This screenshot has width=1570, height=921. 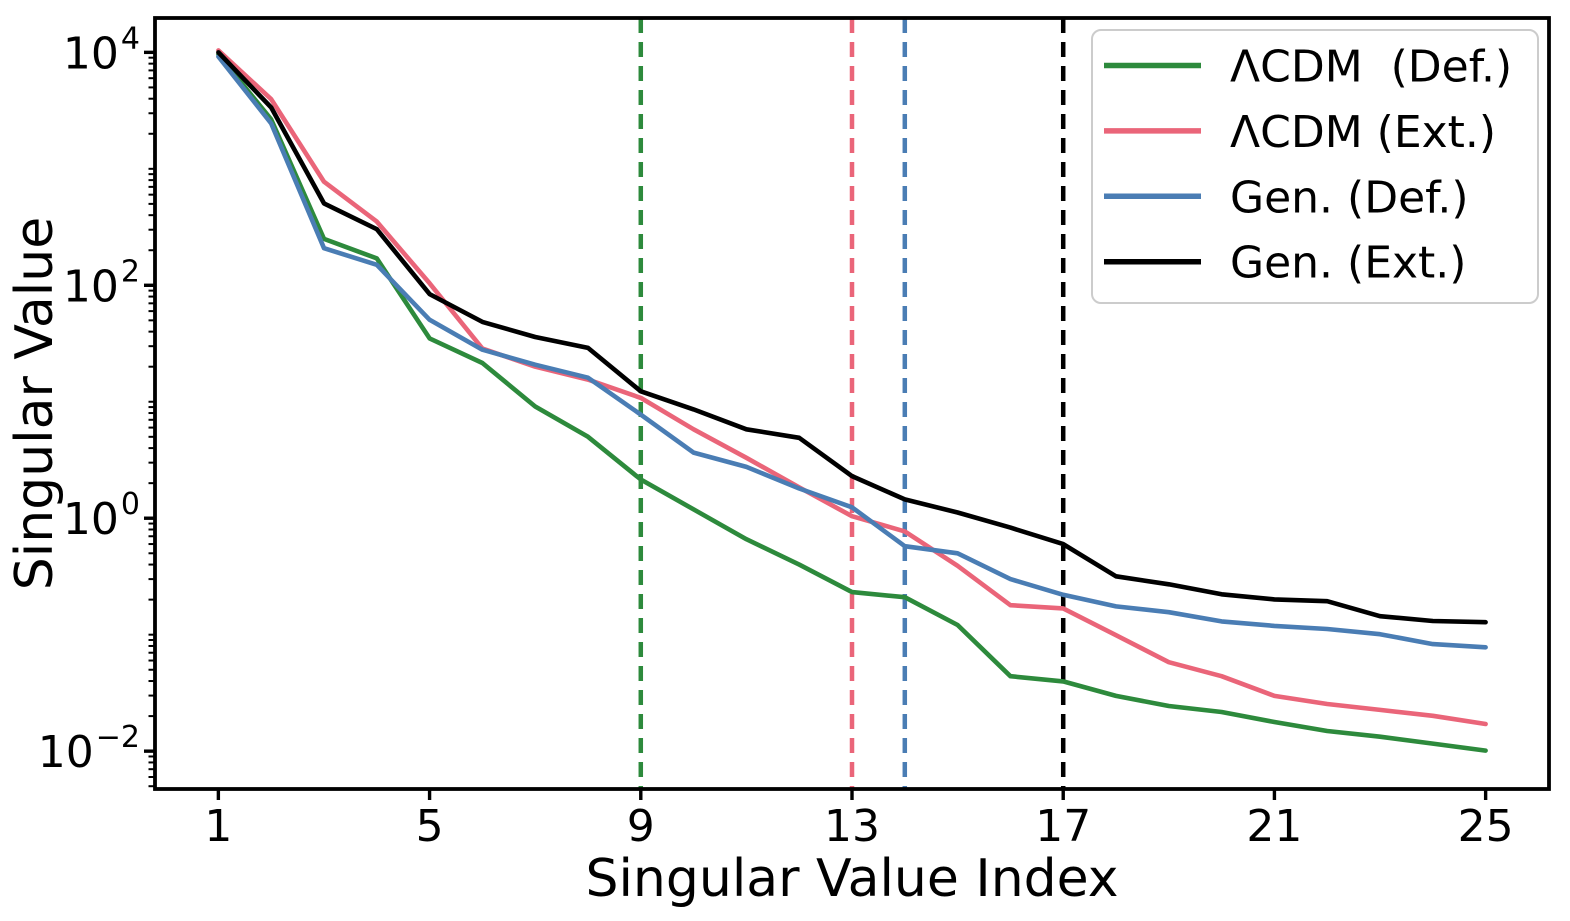 I want to click on y-tick-label: 10², so click(x=101, y=283).